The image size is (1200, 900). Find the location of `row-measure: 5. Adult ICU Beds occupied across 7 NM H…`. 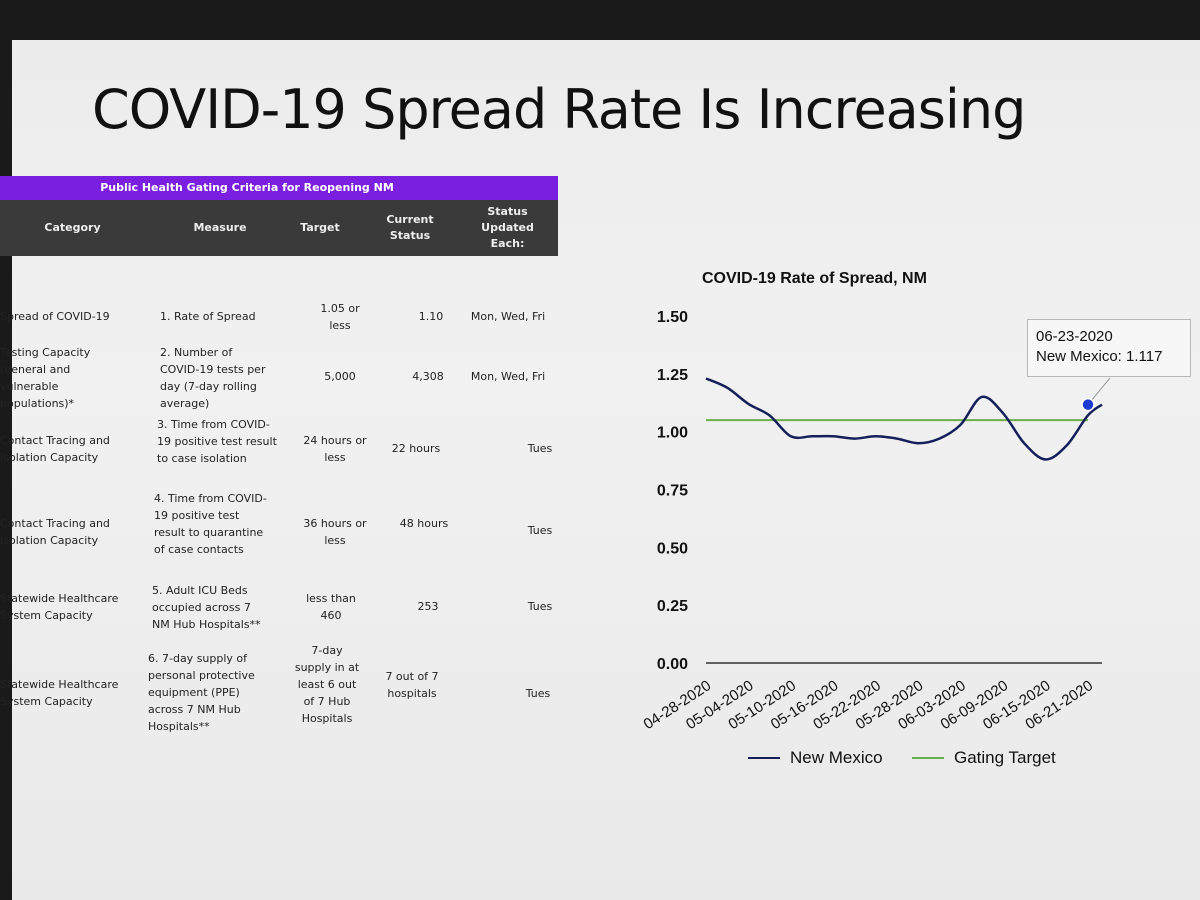

row-measure: 5. Adult ICU Beds occupied across 7 NM H… is located at coordinates (206, 607).